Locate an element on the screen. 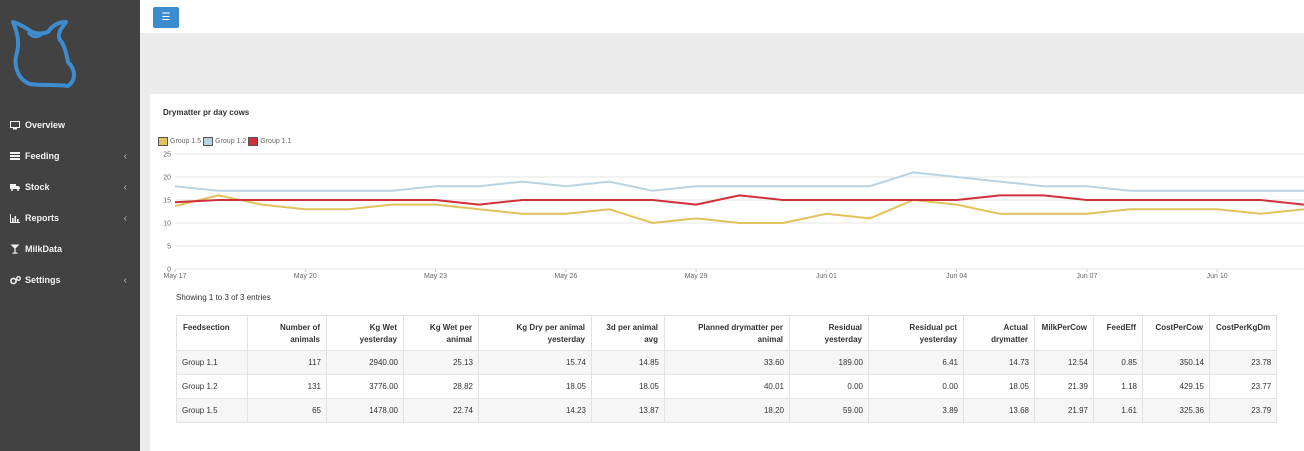 The width and height of the screenshot is (1304, 451). table-cell: 12.54 is located at coordinates (1064, 362).